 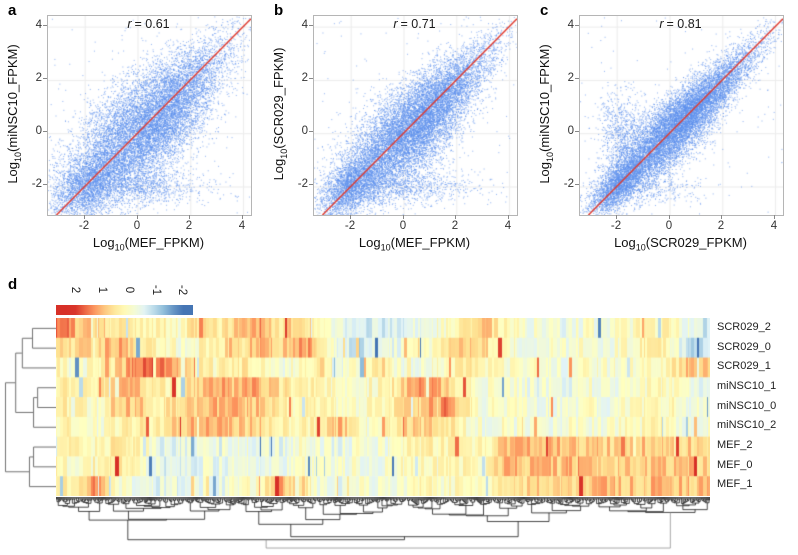 I want to click on legend-tick-label: 0, so click(x=129, y=290).